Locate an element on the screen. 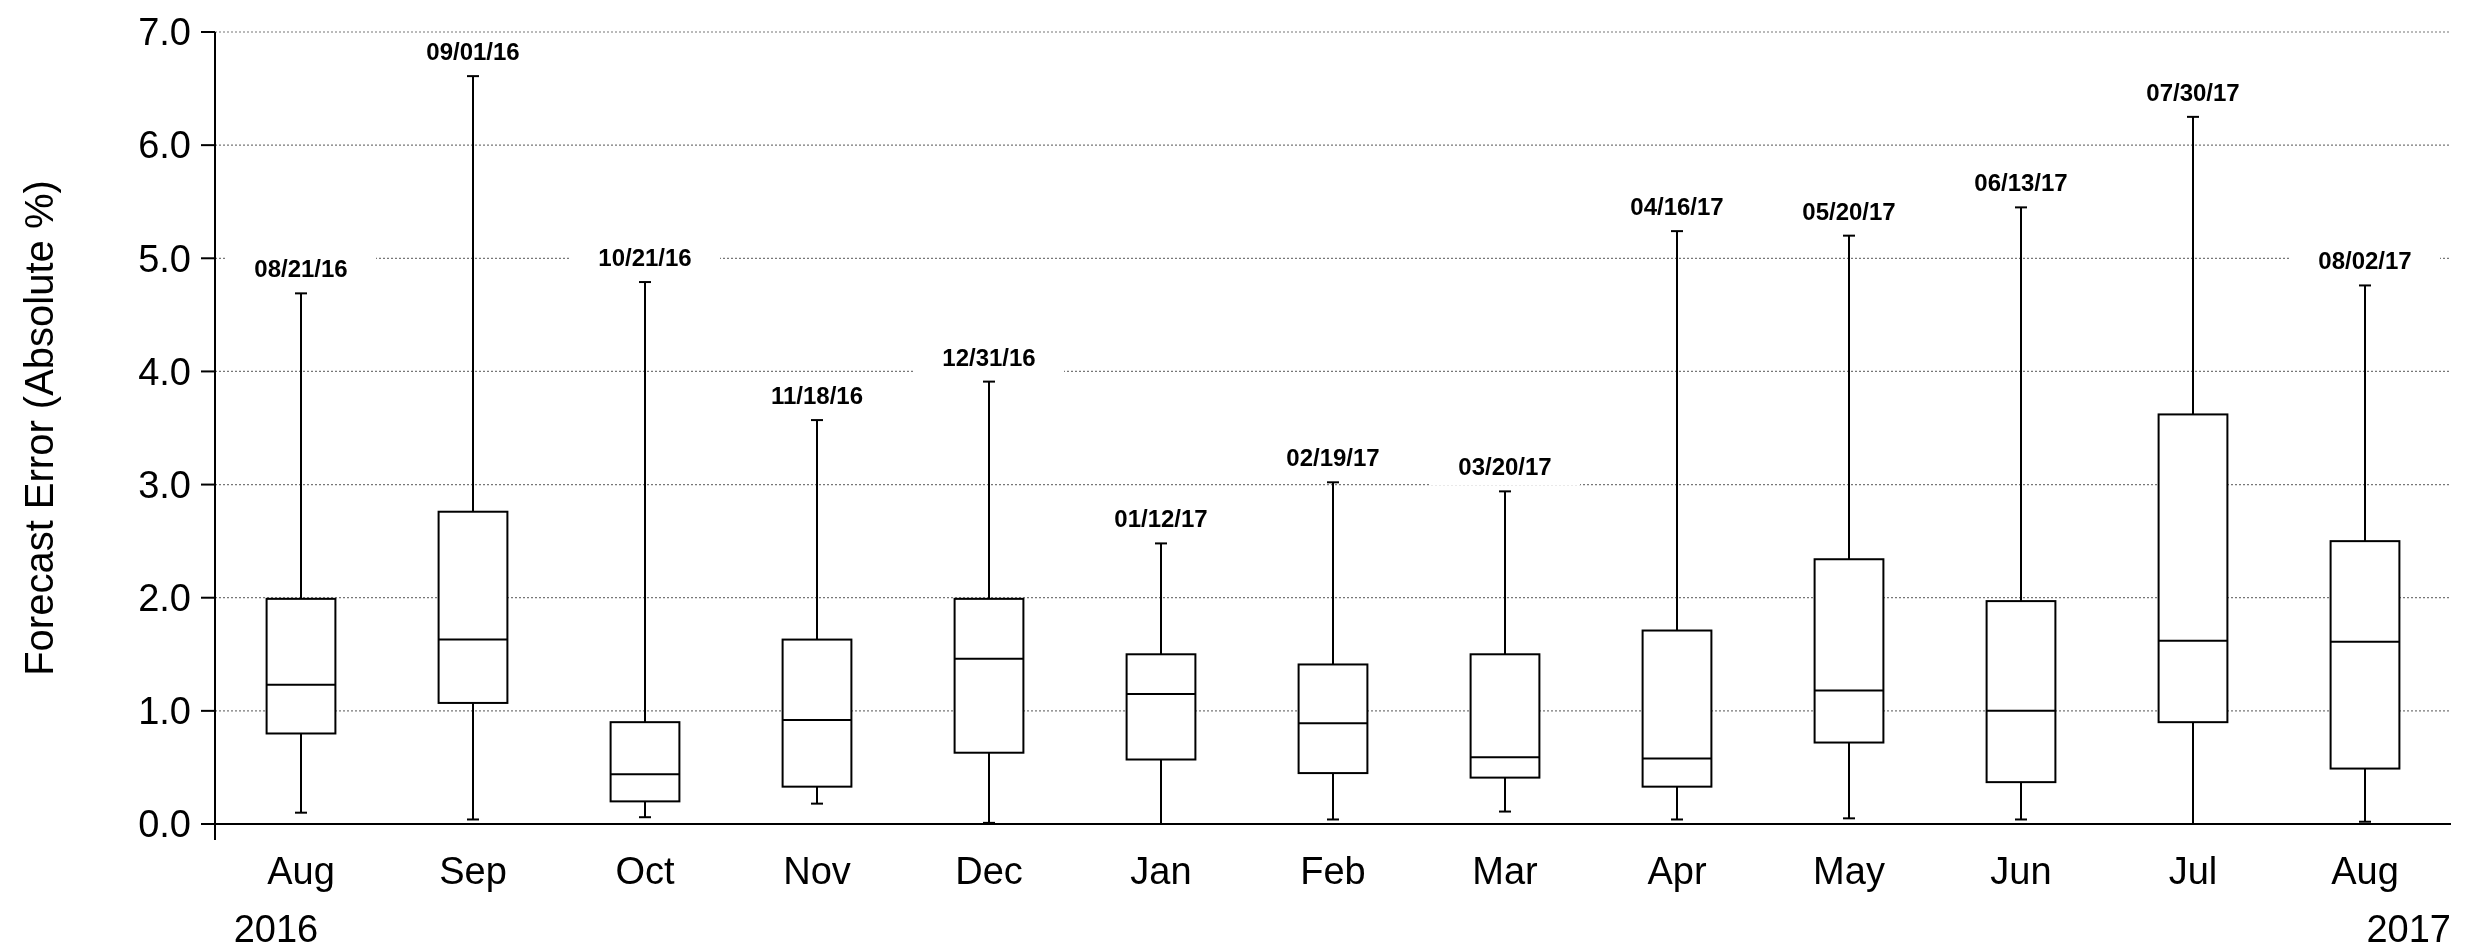  y-tick-label: 3.0 is located at coordinates (164, 484).